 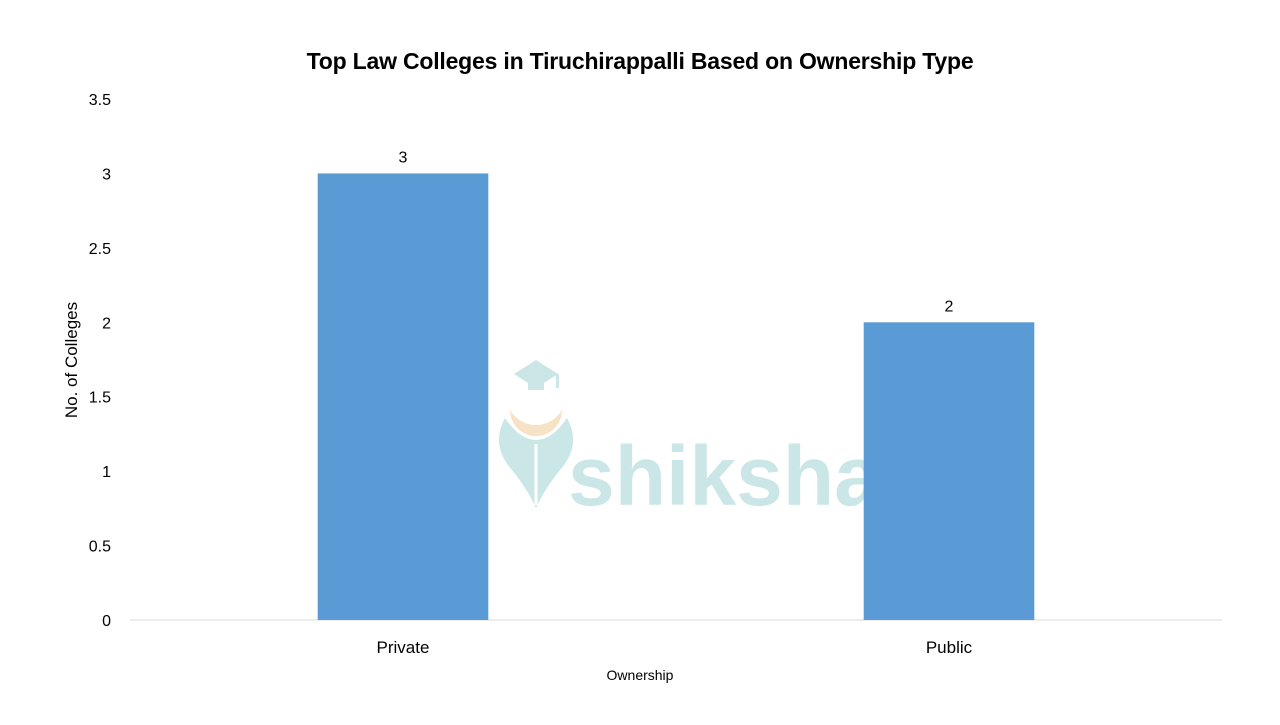 I want to click on y-tick-label: 1, so click(x=106, y=472).